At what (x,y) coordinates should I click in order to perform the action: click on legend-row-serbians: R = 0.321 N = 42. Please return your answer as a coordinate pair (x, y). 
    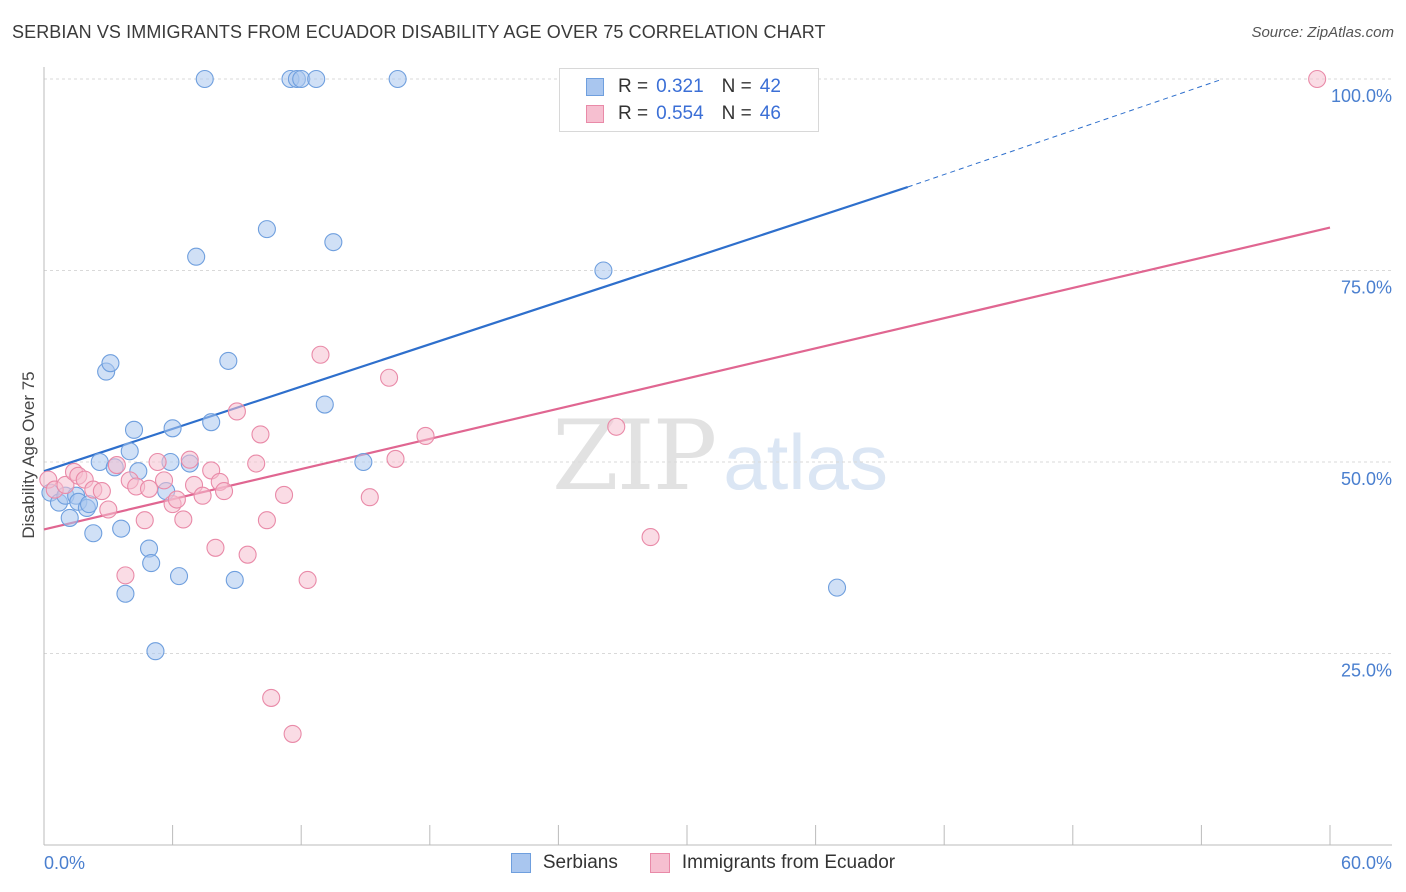
    Looking at the image, I should click on (683, 87).